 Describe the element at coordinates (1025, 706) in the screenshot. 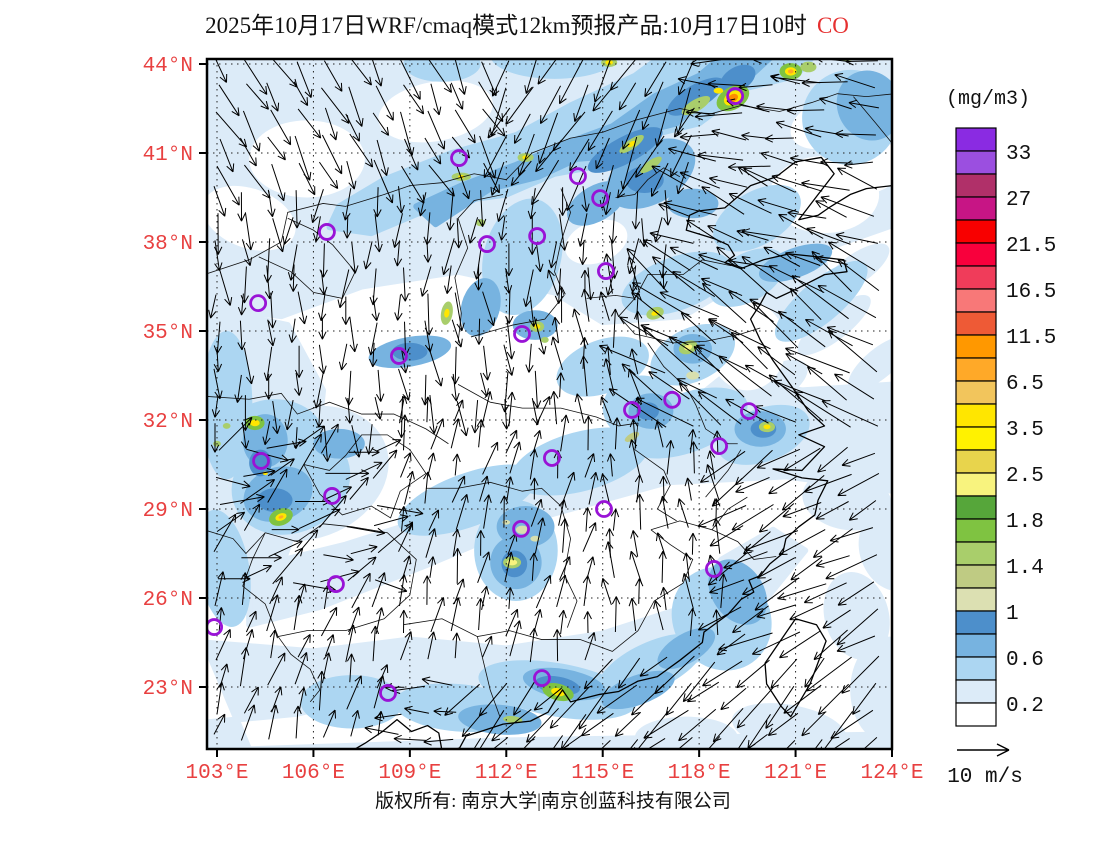

I see `colorbar-tick-label: 0.2` at that location.